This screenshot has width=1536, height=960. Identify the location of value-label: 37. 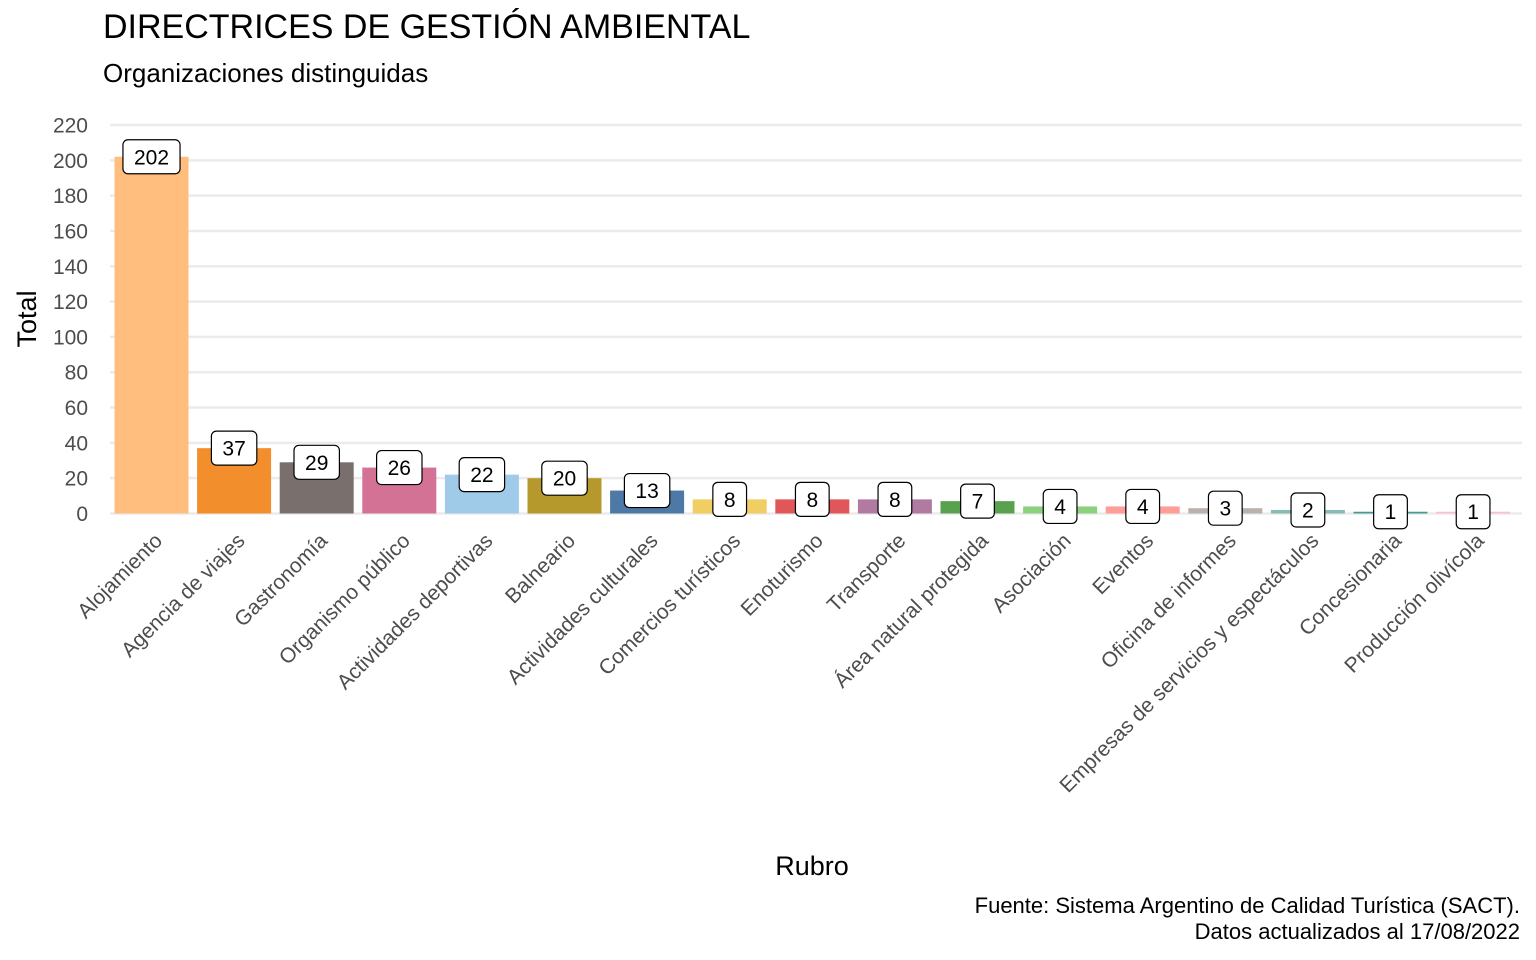
(234, 448).